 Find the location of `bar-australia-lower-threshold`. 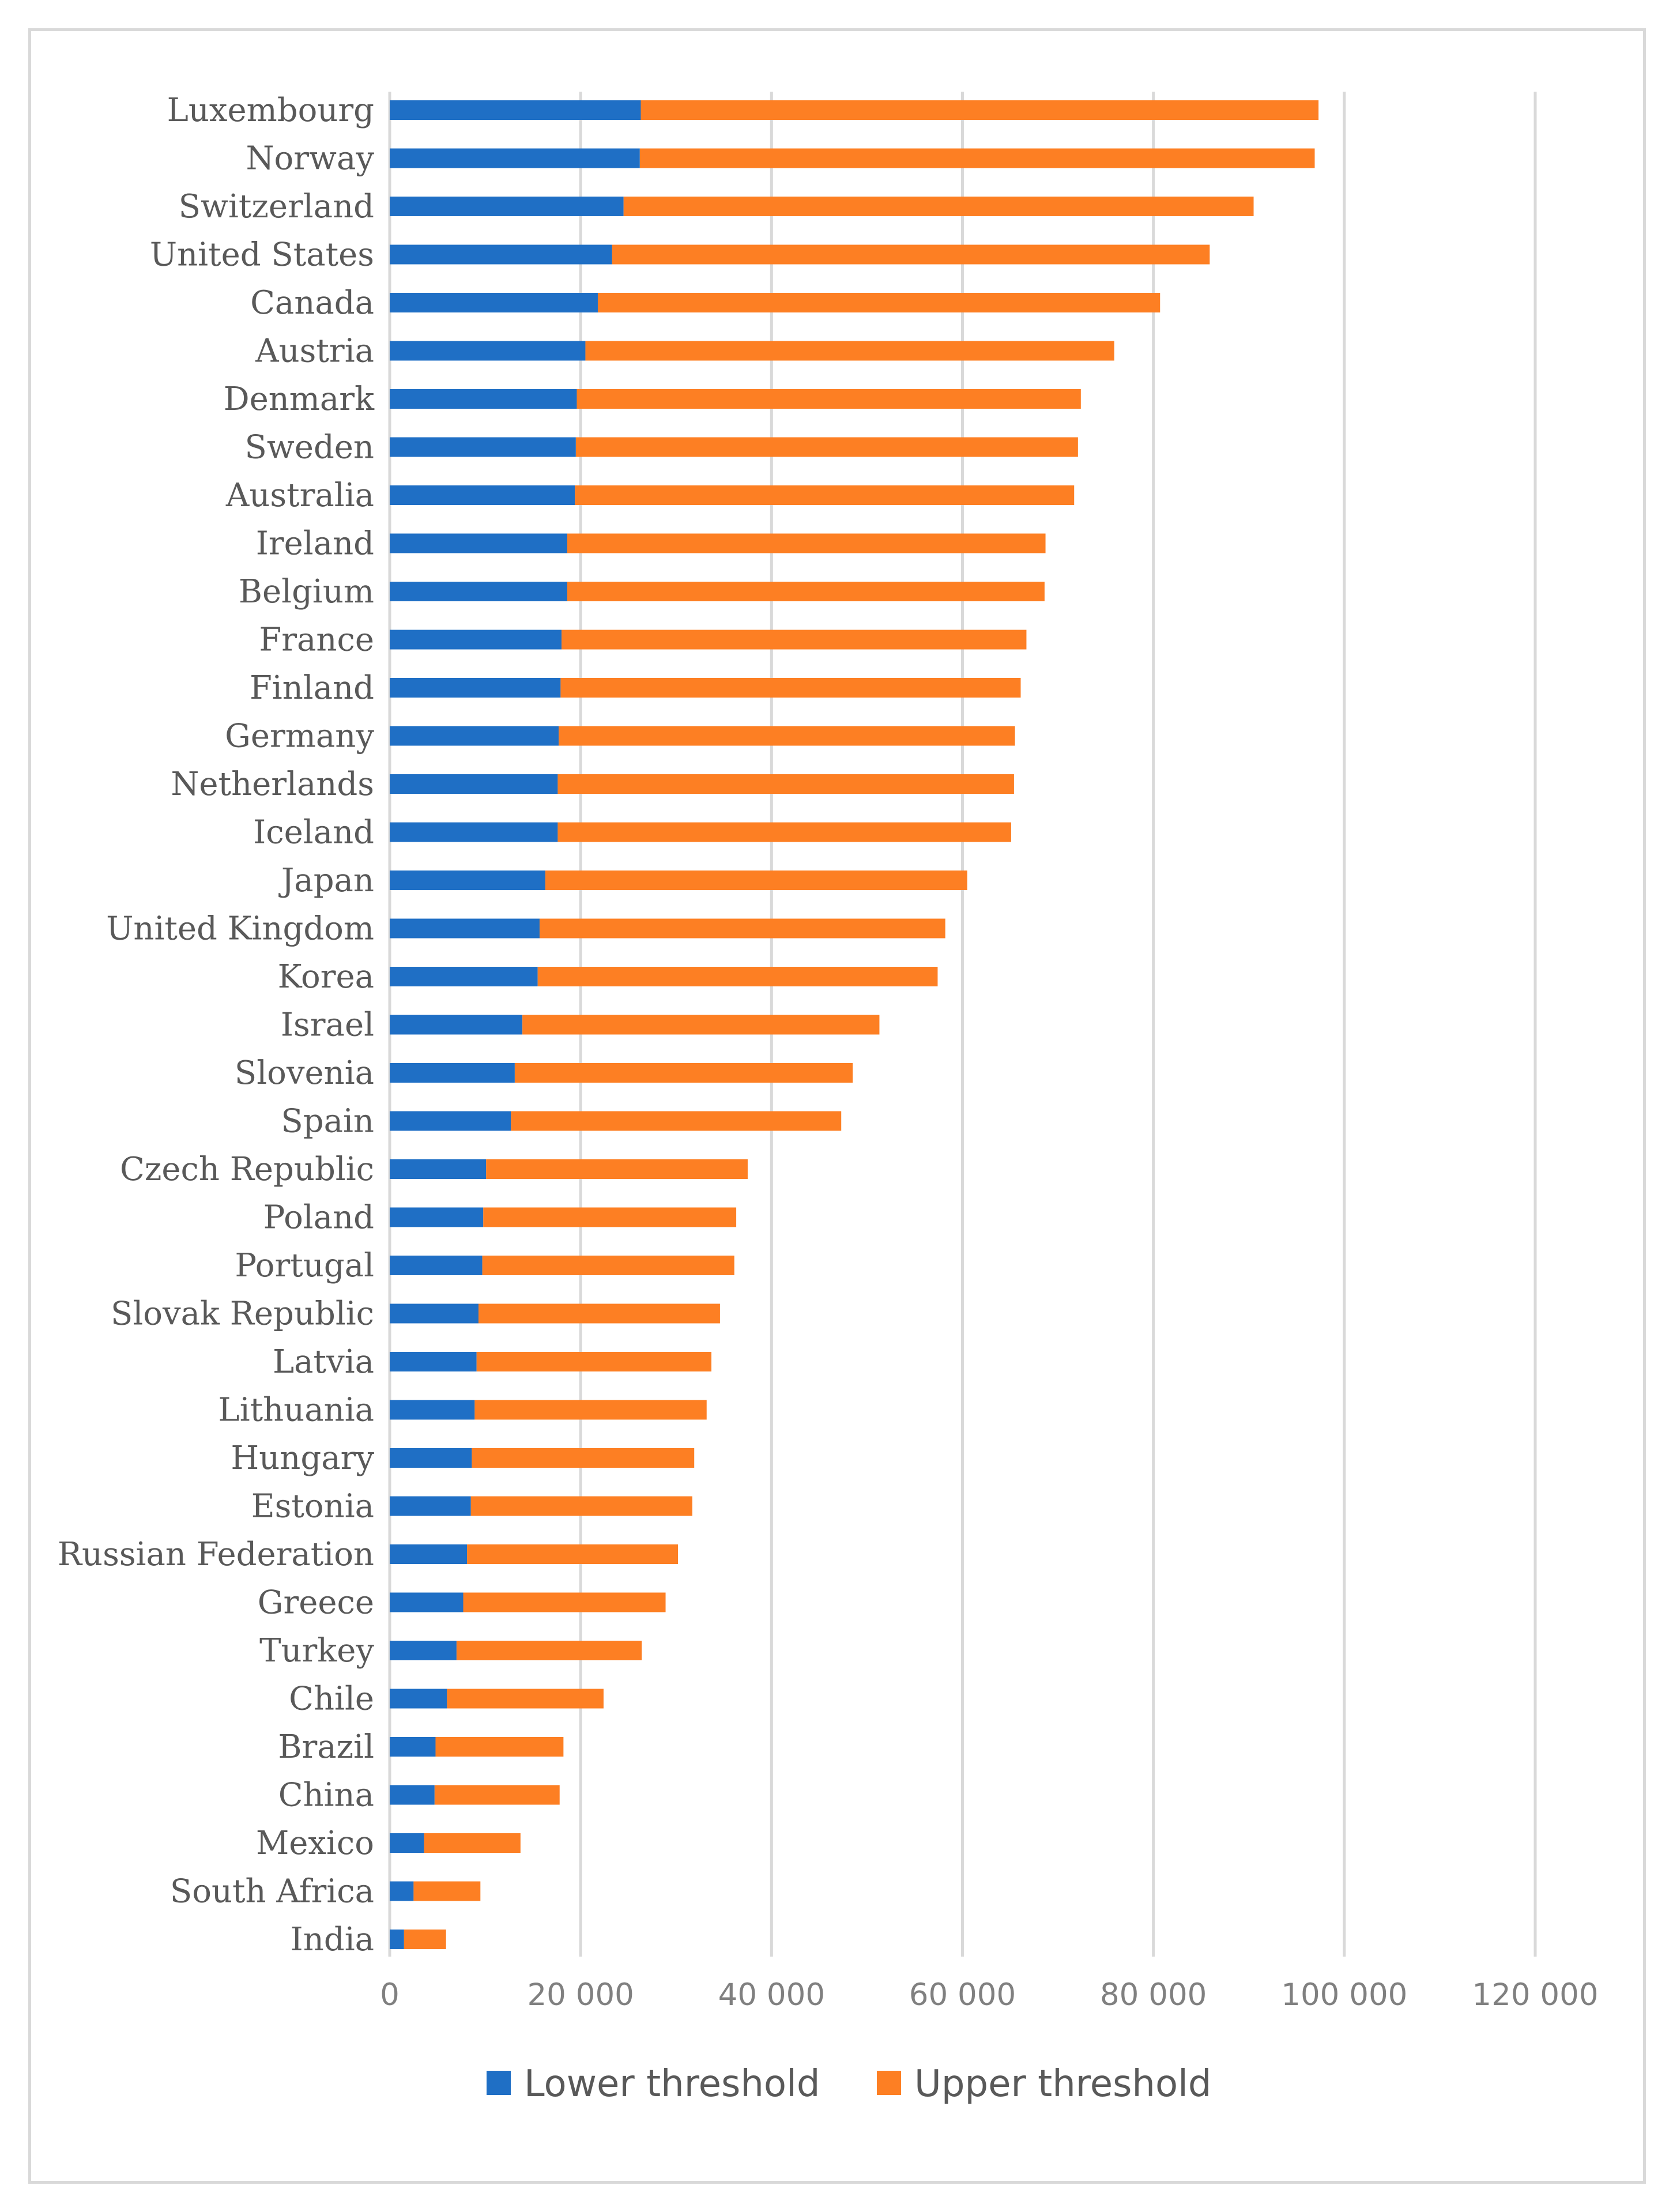

bar-australia-lower-threshold is located at coordinates (482, 495).